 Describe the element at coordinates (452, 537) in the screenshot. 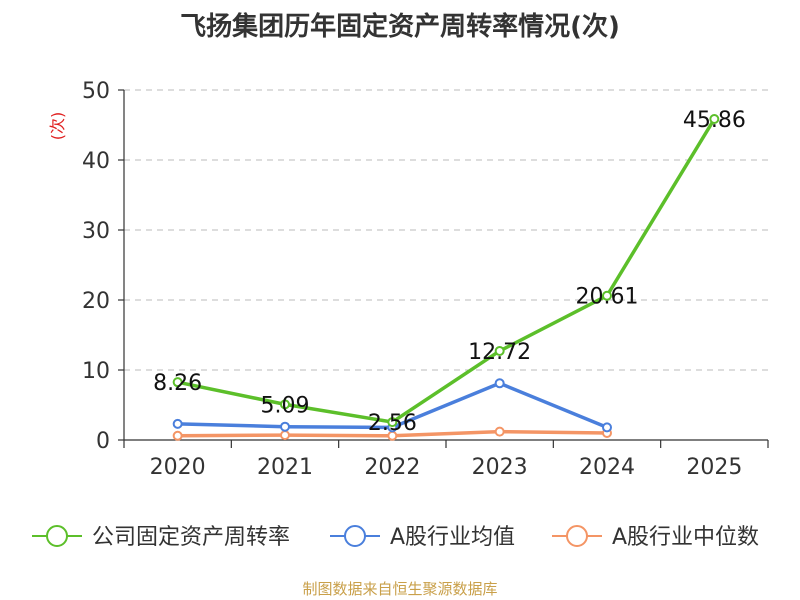

I see `legend-label: A股行业均值` at that location.